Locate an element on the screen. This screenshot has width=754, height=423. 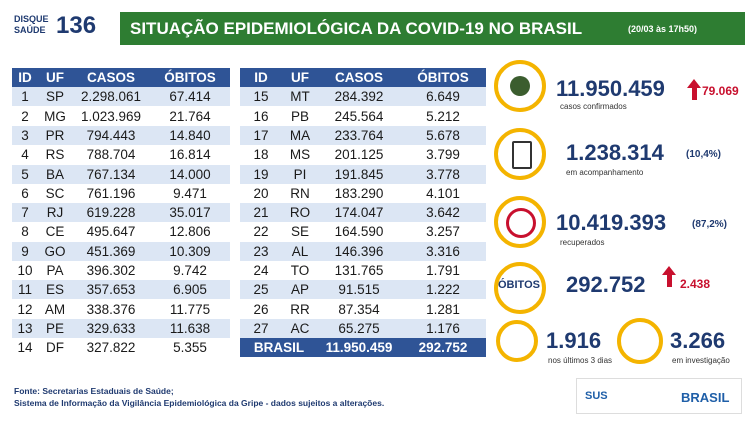
cell: PR is located at coordinates (55, 135).